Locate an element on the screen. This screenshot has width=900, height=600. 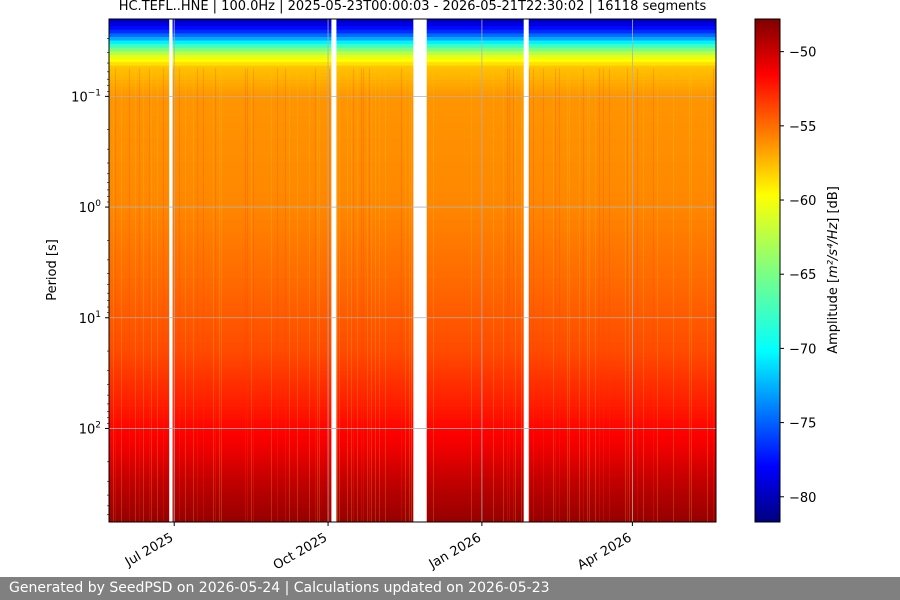
y-tick-label: 100 is located at coordinates (90, 207).